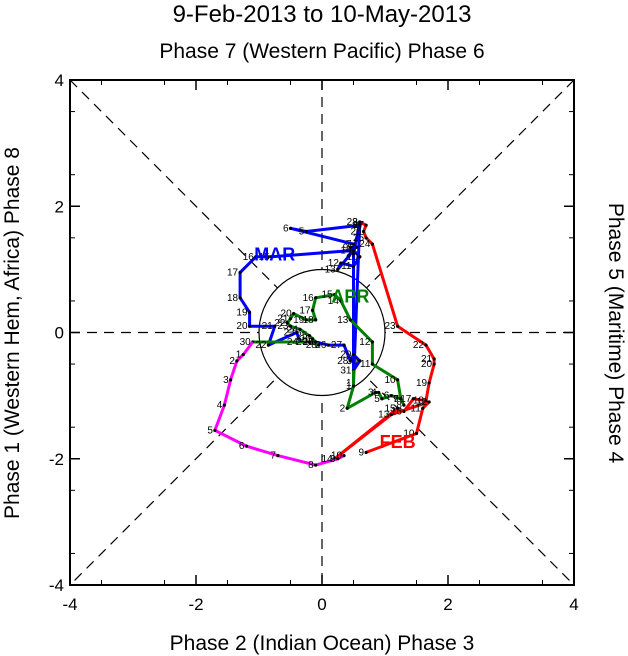  I want to click on day-label-mar: 9, so click(346, 247).